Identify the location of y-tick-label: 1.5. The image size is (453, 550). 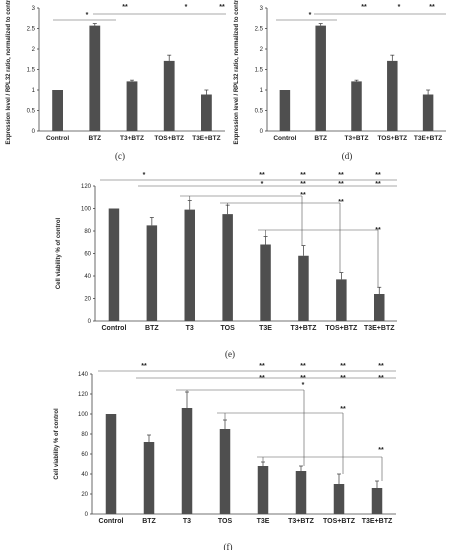
(259, 71).